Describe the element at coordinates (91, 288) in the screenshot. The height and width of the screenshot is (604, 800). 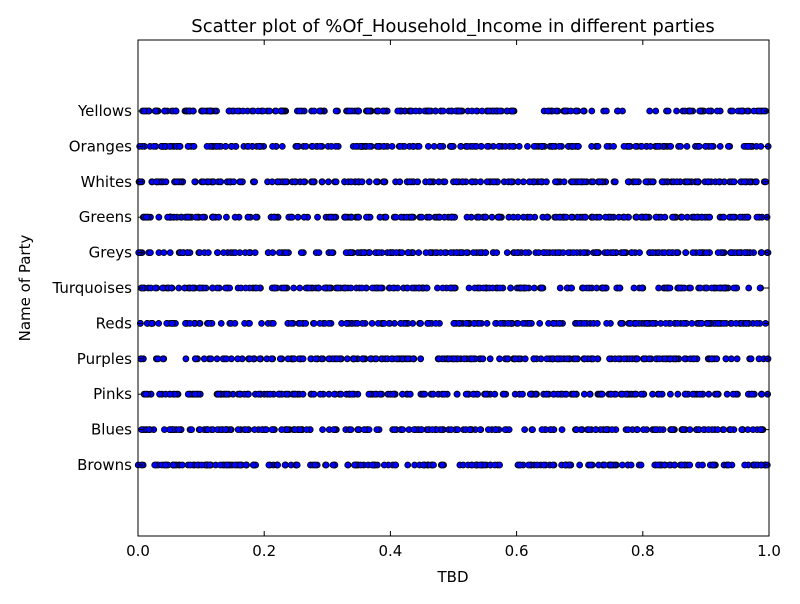
I see `y-tick-label: Turquoises` at that location.